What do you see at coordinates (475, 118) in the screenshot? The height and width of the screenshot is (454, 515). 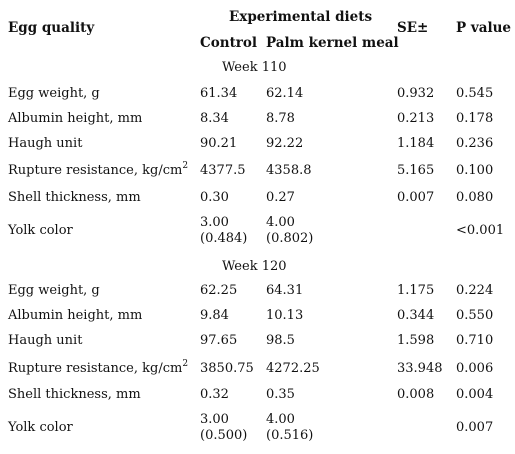 I see `cell-p: 0.178` at bounding box center [475, 118].